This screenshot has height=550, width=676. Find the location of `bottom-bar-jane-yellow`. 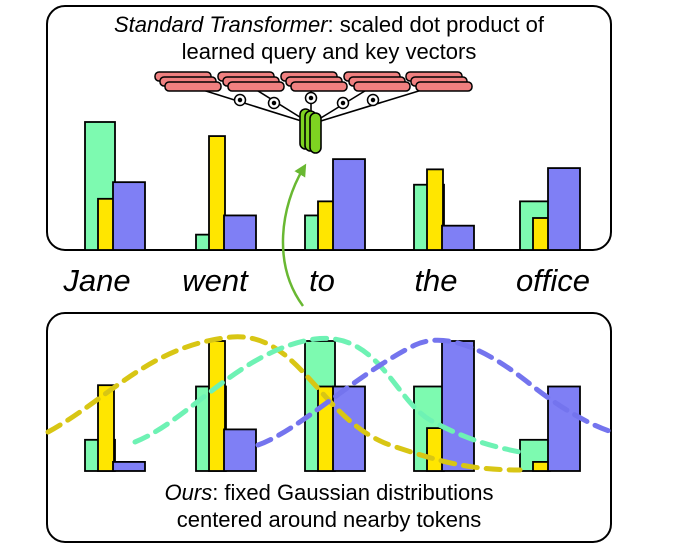

bottom-bar-jane-yellow is located at coordinates (106, 428).